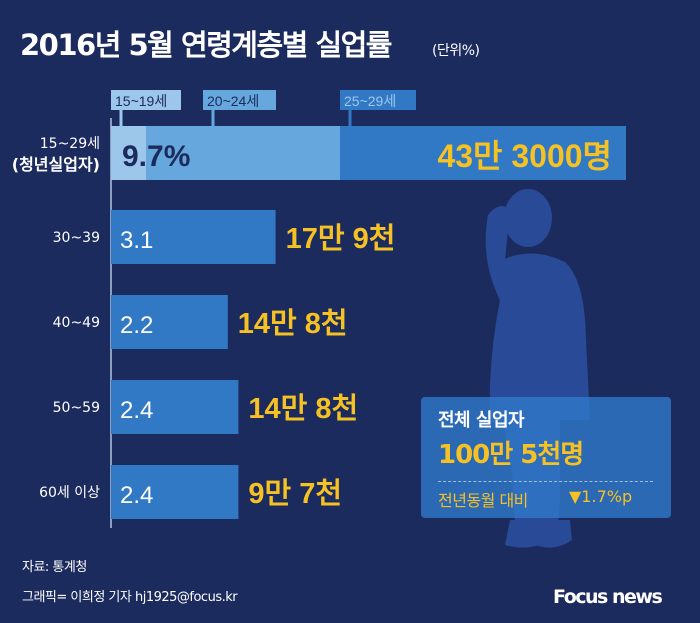 The height and width of the screenshot is (623, 700). I want to click on summary-change: ▼1.7%p, so click(601, 496).